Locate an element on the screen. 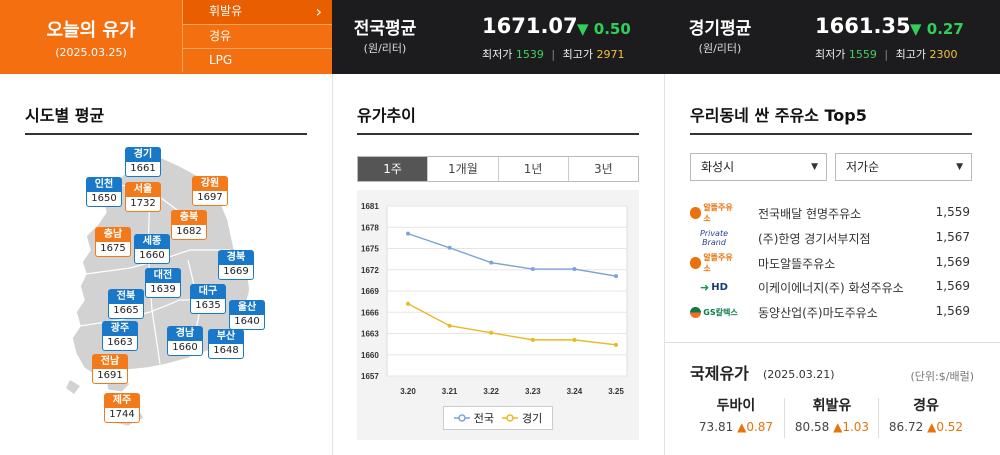  region-marker-ulsan: 울산 1640 is located at coordinates (247, 315).